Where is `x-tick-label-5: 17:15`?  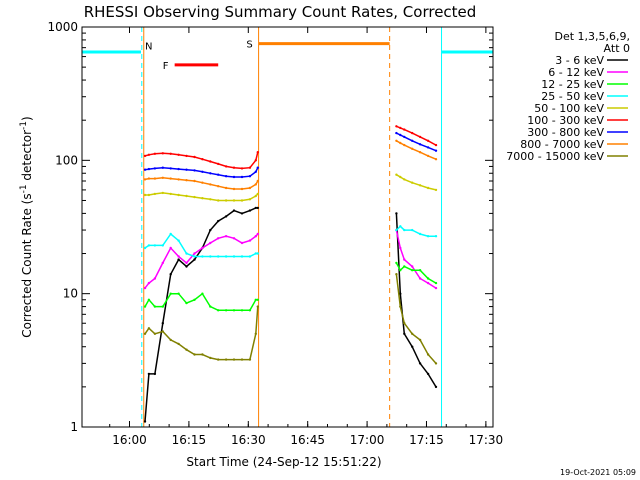
x-tick-label-5: 17:15 is located at coordinates (426, 440).